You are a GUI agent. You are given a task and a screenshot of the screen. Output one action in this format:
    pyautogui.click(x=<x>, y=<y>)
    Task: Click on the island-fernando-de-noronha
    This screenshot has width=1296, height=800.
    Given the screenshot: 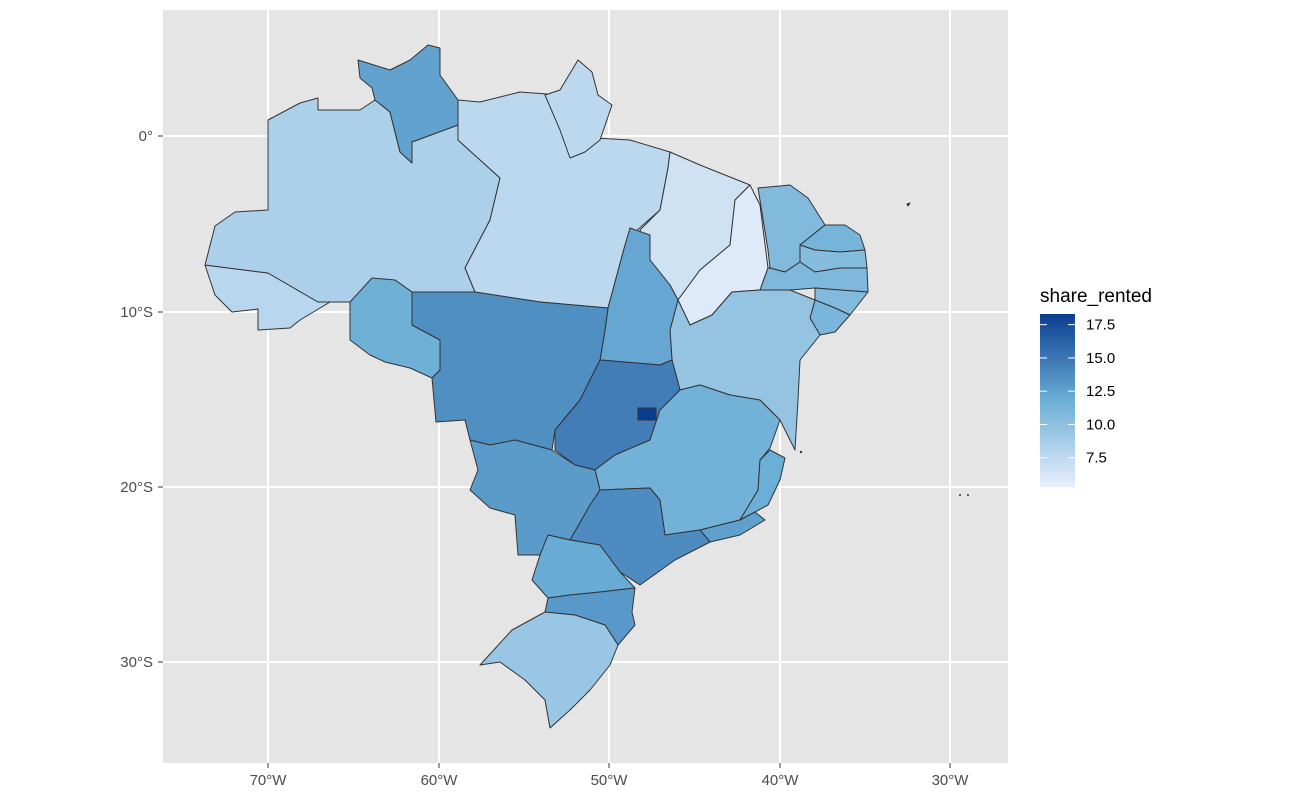 What is the action you would take?
    pyautogui.click(x=908, y=204)
    